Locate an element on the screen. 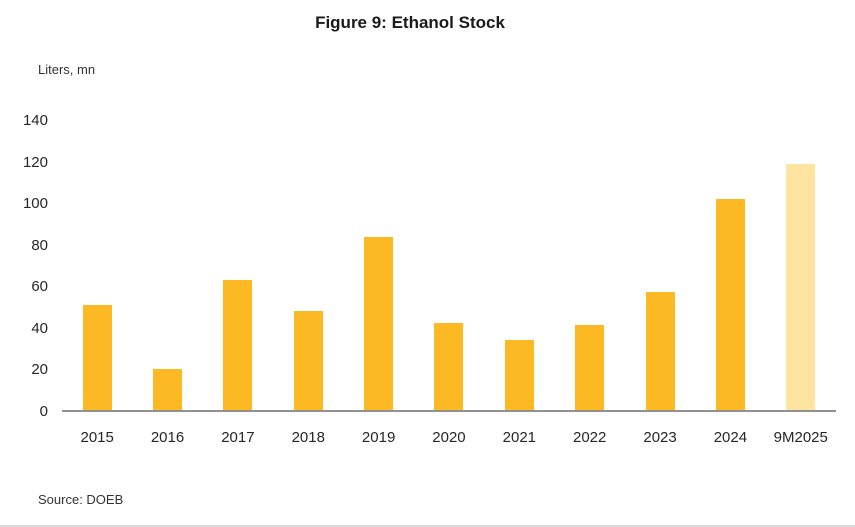  y-axis-tick-label: 100 is located at coordinates (35, 204).